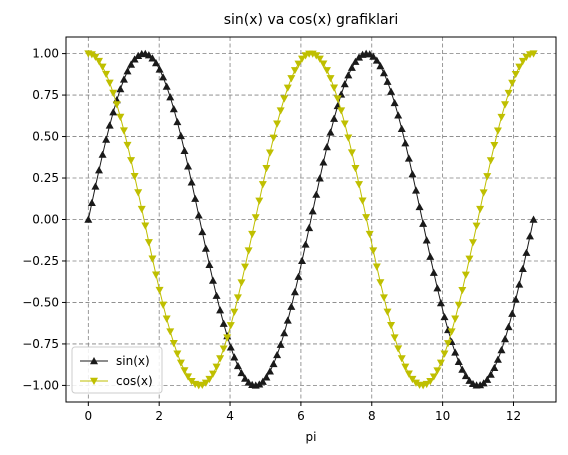 The width and height of the screenshot is (568, 455). I want to click on x-tick-label: 0, so click(89, 416).